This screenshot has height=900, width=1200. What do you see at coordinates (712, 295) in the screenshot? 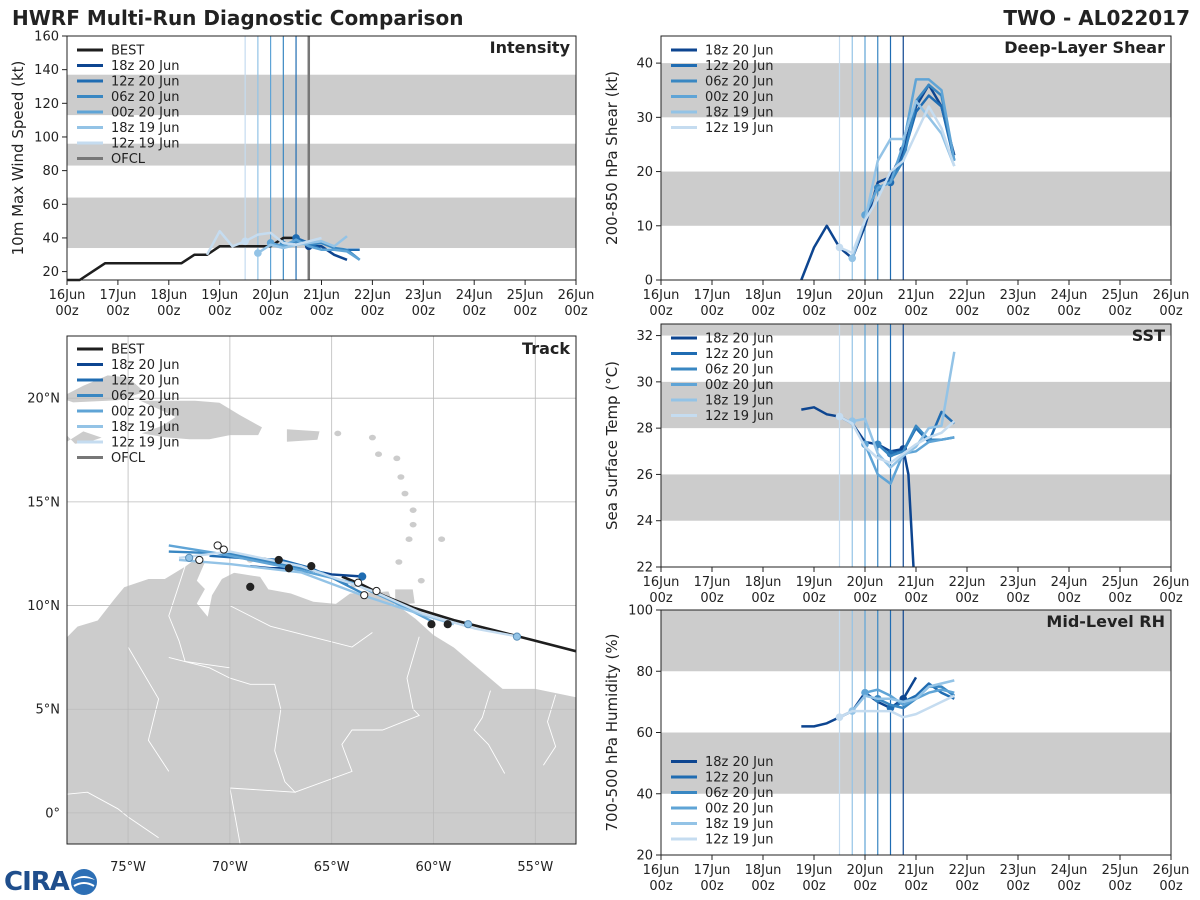
I see `shear-xtick-day: 17Jun` at bounding box center [712, 295].